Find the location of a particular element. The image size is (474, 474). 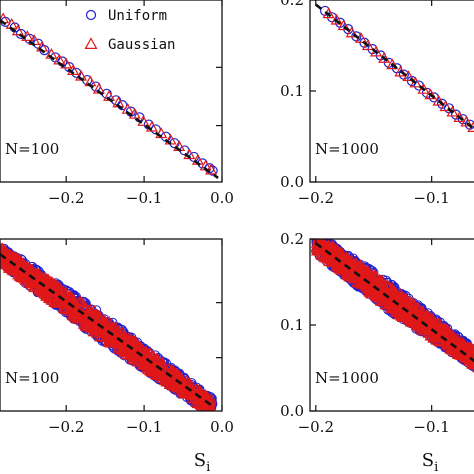

plot-area is located at coordinates (394, 67).